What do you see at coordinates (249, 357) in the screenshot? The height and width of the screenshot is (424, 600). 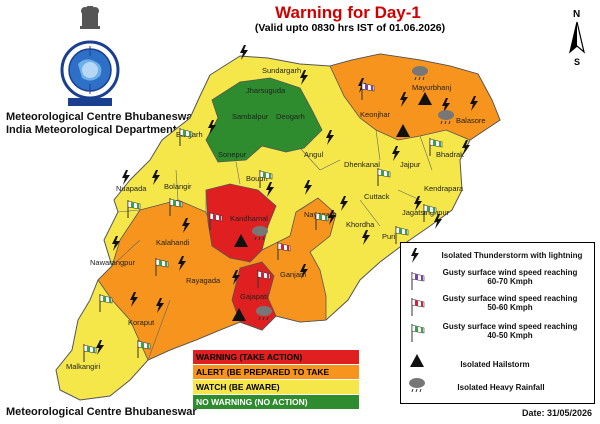 I see `legend-warning-label: WARNING (TAKE ACTION)` at bounding box center [249, 357].